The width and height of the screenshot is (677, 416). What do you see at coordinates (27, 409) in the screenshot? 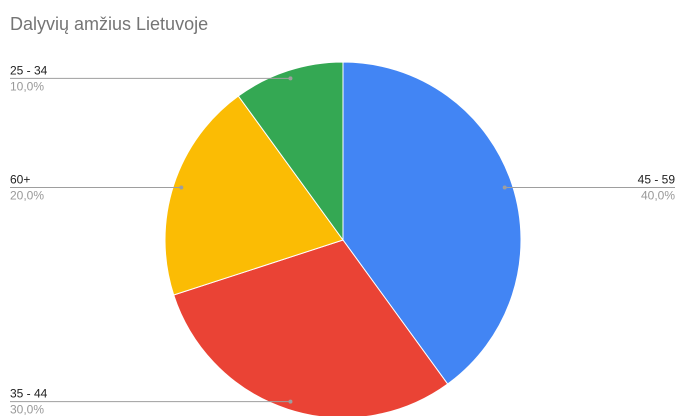
I see `slice-value-label: 30,0%` at bounding box center [27, 409].